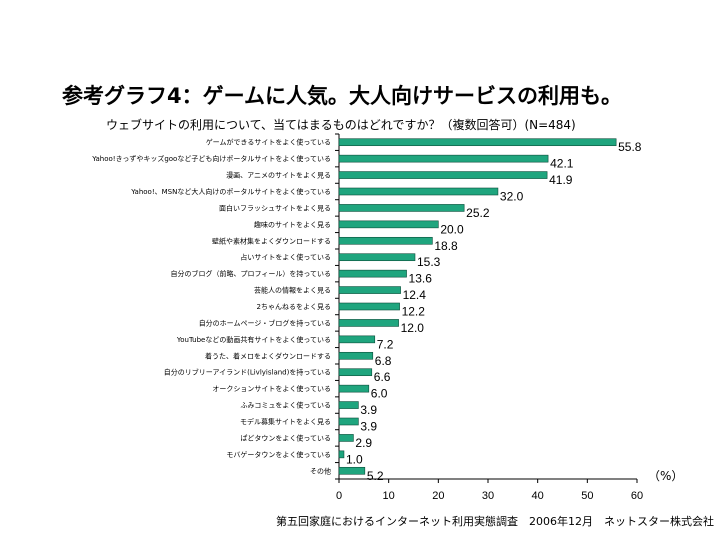 This screenshot has width=720, height=539. I want to click on category-label: 自分のホームページ・ブログを持っている, so click(265, 322).